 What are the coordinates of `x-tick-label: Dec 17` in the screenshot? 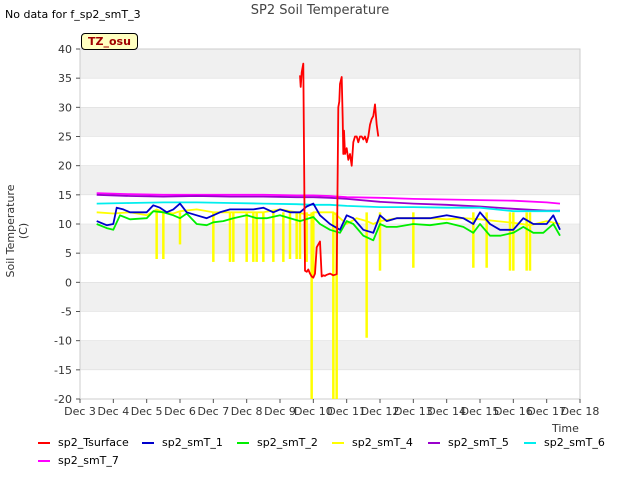 It's located at (546, 411).